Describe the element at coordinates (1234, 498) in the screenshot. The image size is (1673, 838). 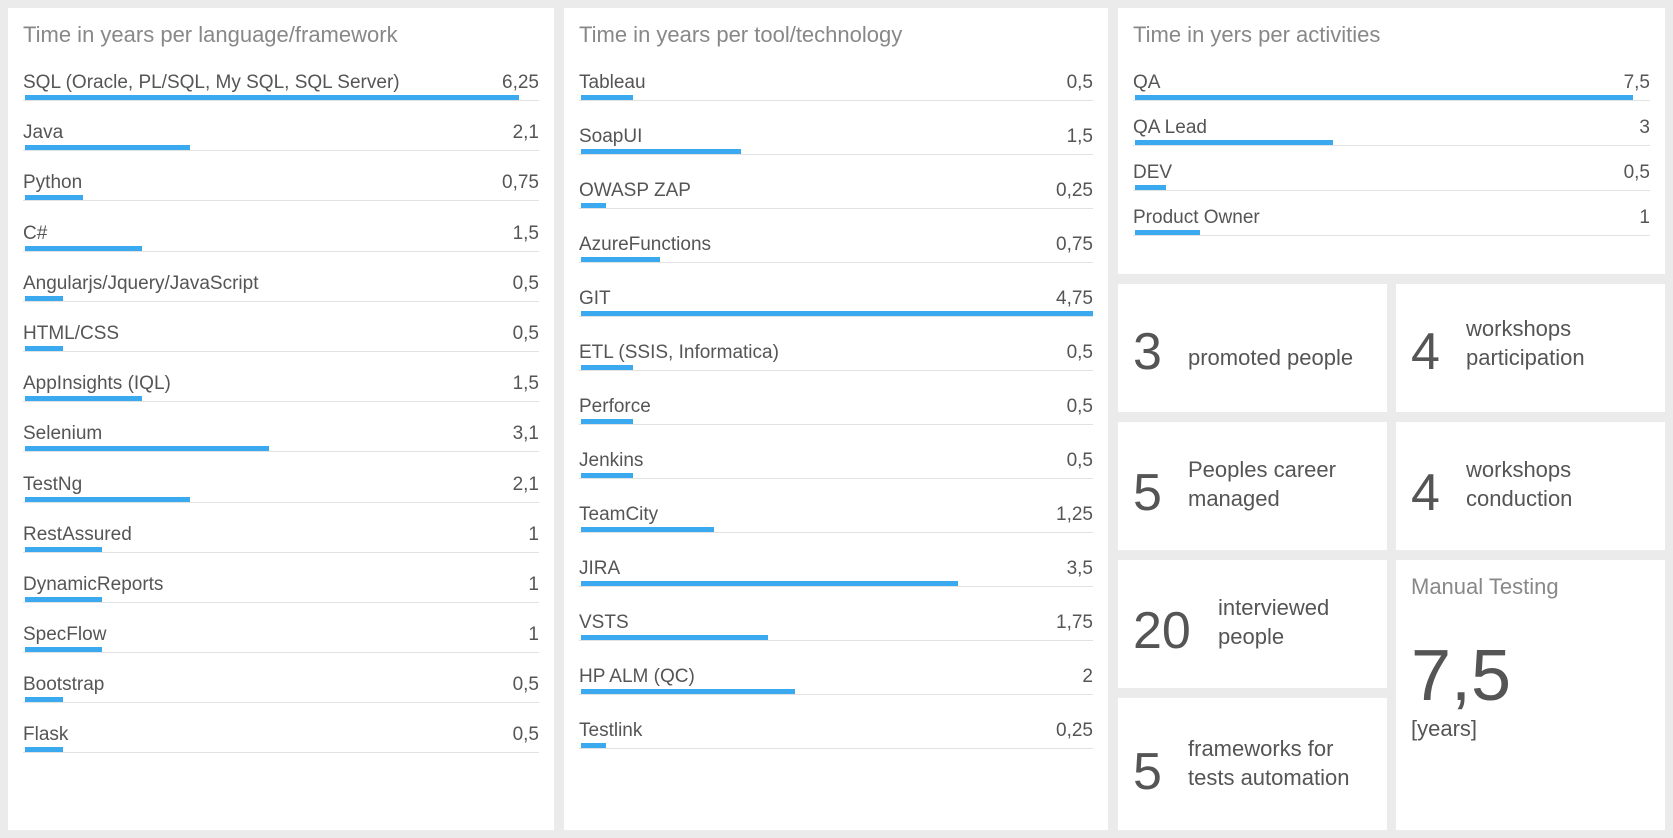
I see `kpi-career-managed-line2: managed` at that location.